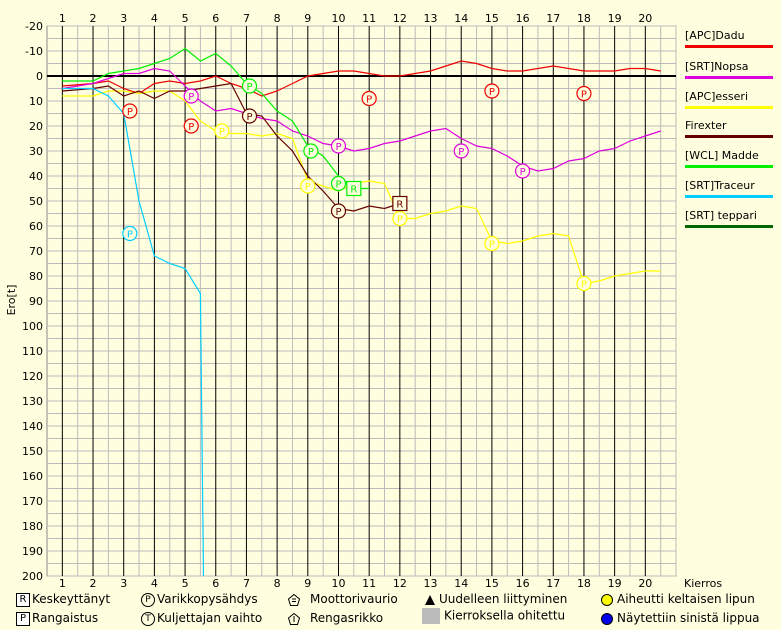 The height and width of the screenshot is (630, 781). What do you see at coordinates (71, 599) in the screenshot?
I see `key-label: Keskeyttänyt` at bounding box center [71, 599].